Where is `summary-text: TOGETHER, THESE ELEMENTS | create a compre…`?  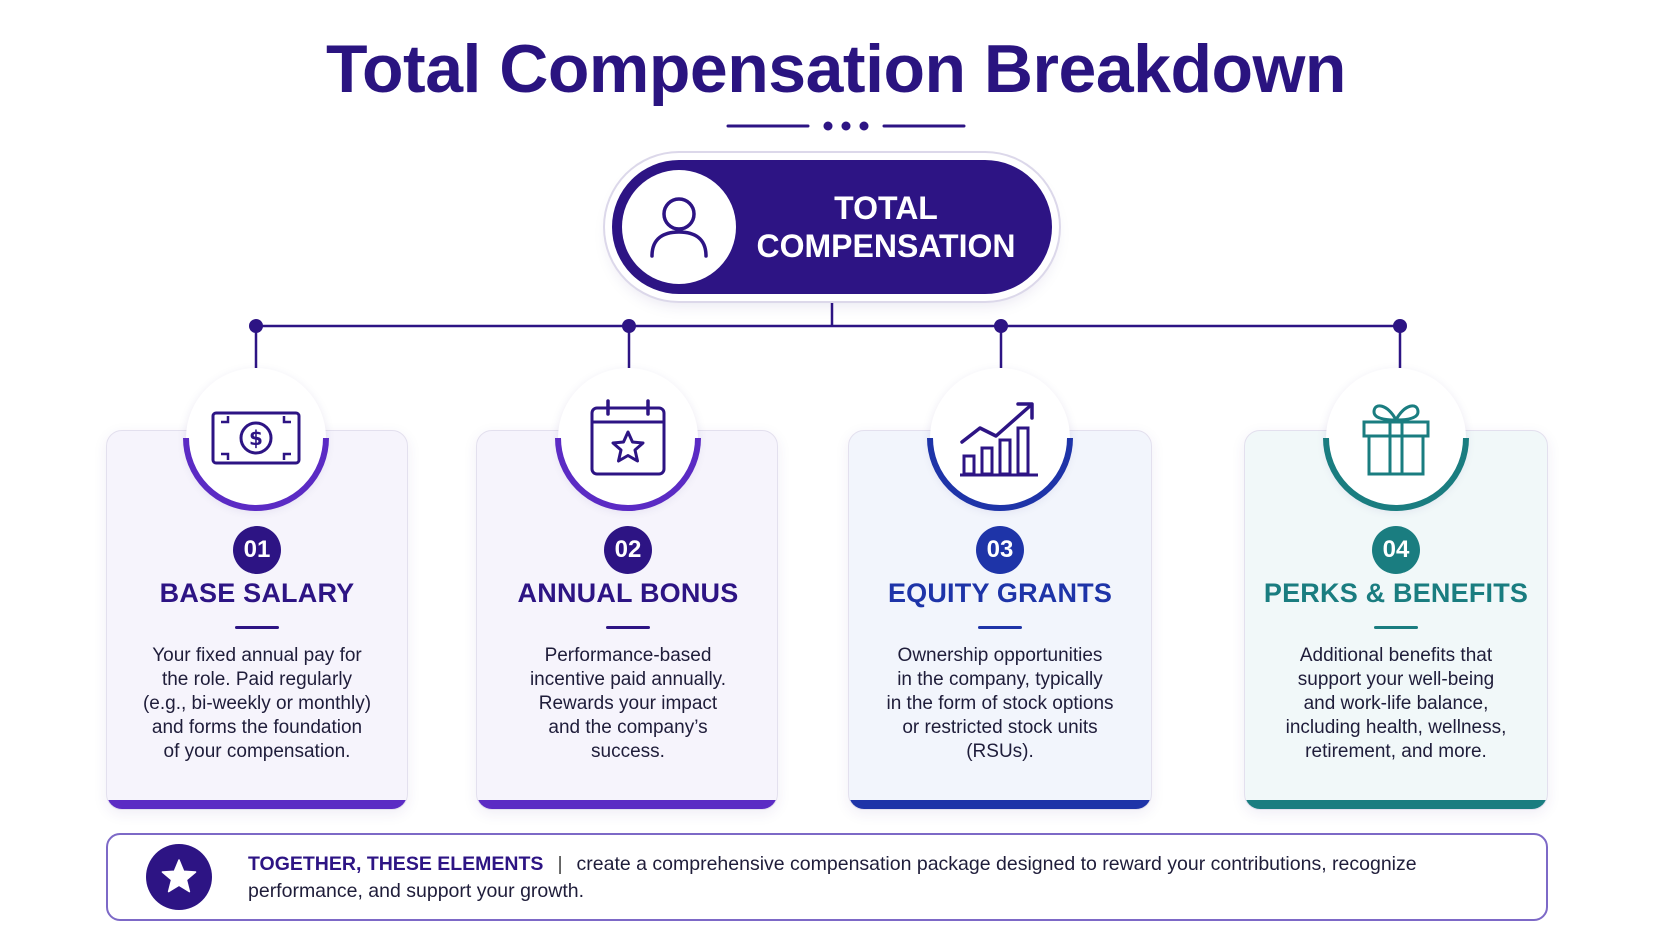 summary-text: TOGETHER, THESE ELEMENTS | create a compre… is located at coordinates (888, 878).